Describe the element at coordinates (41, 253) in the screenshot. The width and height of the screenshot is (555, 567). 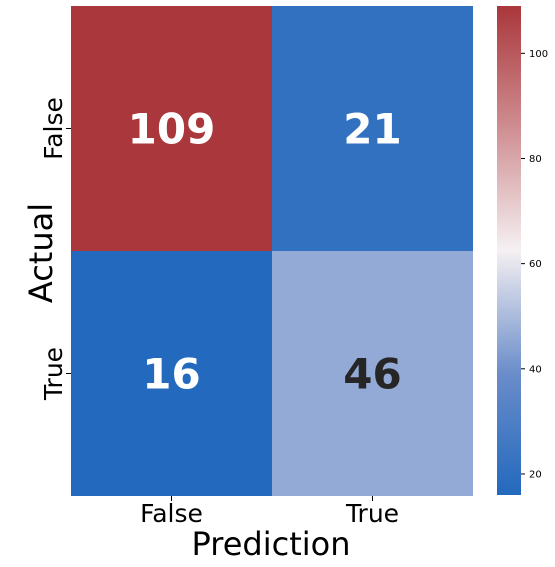
I see `y-axis-label: Actual` at that location.